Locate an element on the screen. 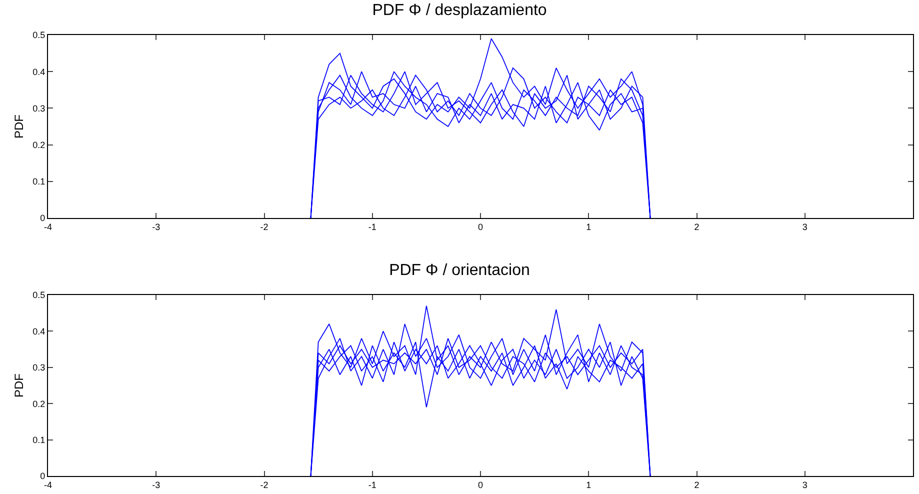  chart-title: PDF Φ / orientacion is located at coordinates (459, 270).